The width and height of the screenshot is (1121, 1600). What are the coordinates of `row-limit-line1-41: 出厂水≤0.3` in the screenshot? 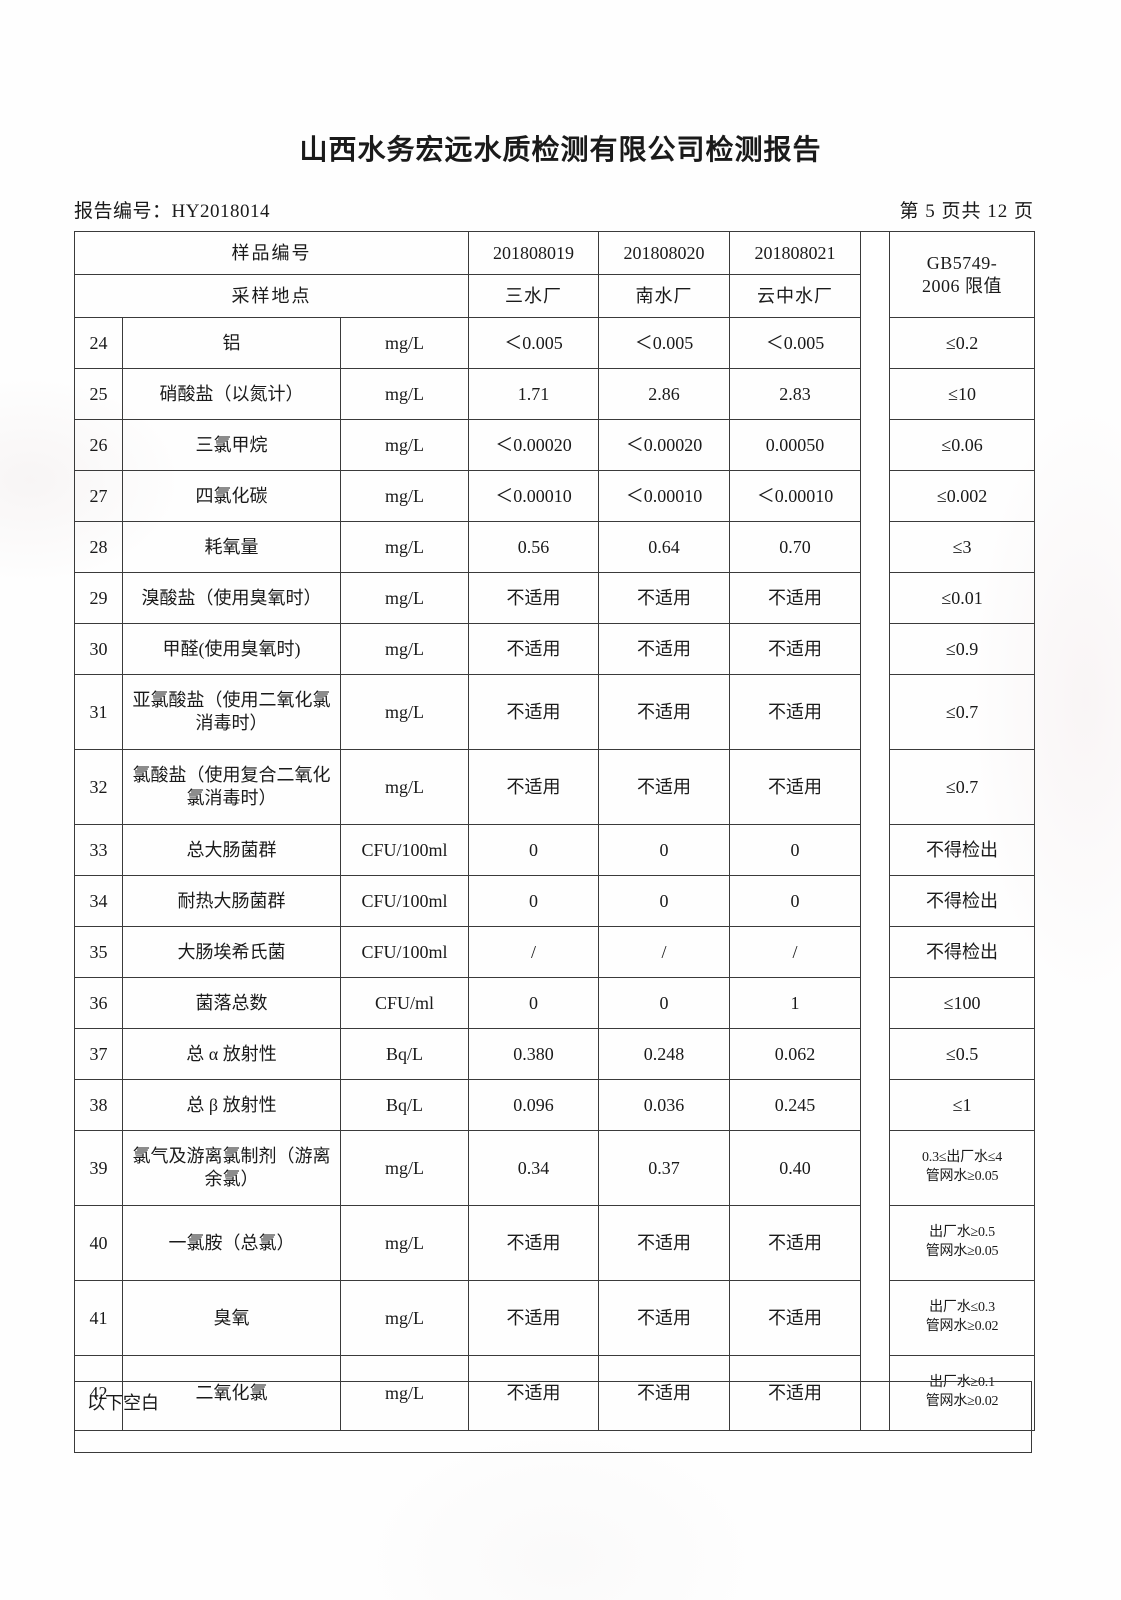 It's located at (962, 1308).